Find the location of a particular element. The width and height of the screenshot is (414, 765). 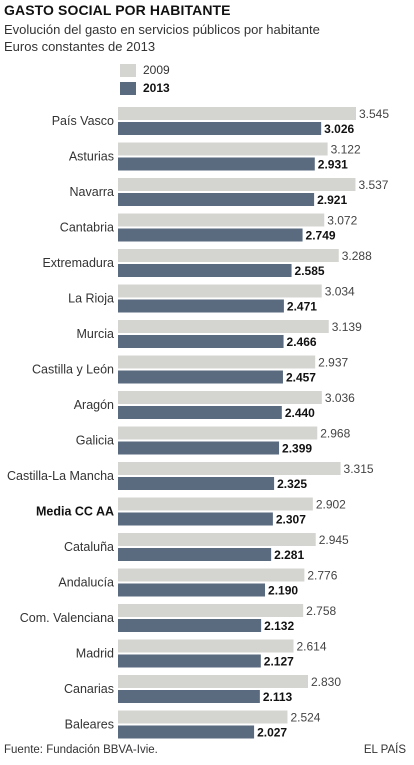

category-label-andalucia: Andalucía is located at coordinates (86, 583).